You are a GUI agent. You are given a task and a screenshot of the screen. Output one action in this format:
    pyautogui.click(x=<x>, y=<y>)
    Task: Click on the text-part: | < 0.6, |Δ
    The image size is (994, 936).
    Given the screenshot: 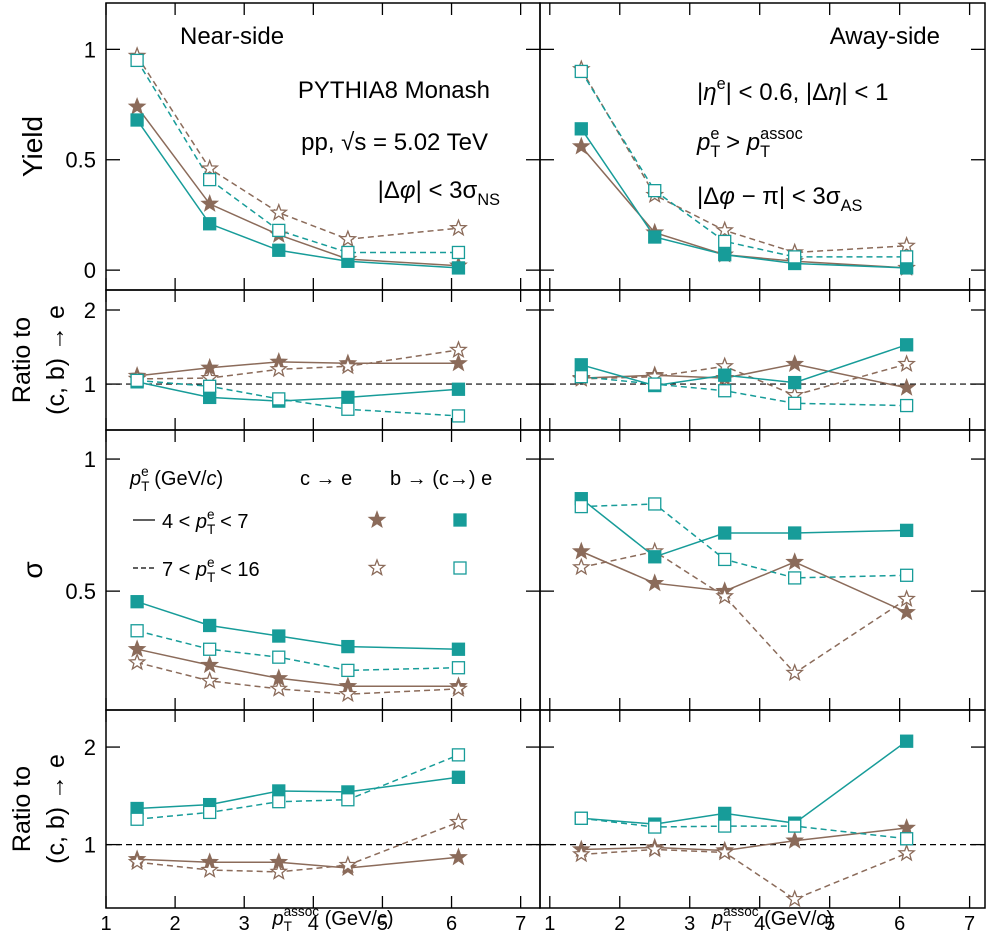 What is the action you would take?
    pyautogui.click(x=777, y=92)
    